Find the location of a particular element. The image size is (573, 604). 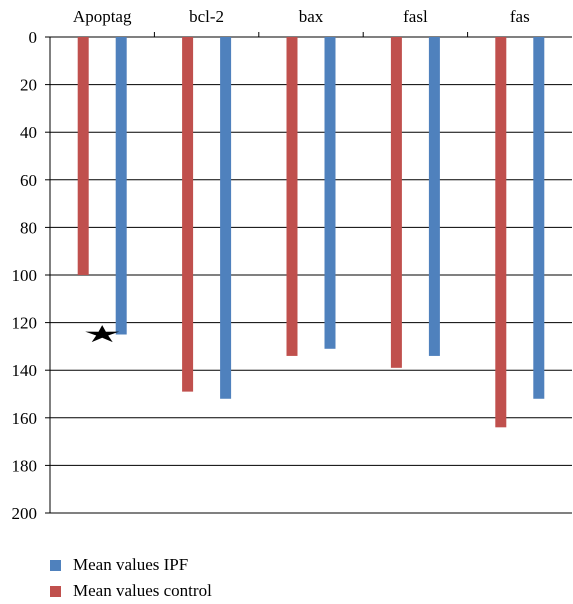

legend-swatch-ipf is located at coordinates (55, 565).